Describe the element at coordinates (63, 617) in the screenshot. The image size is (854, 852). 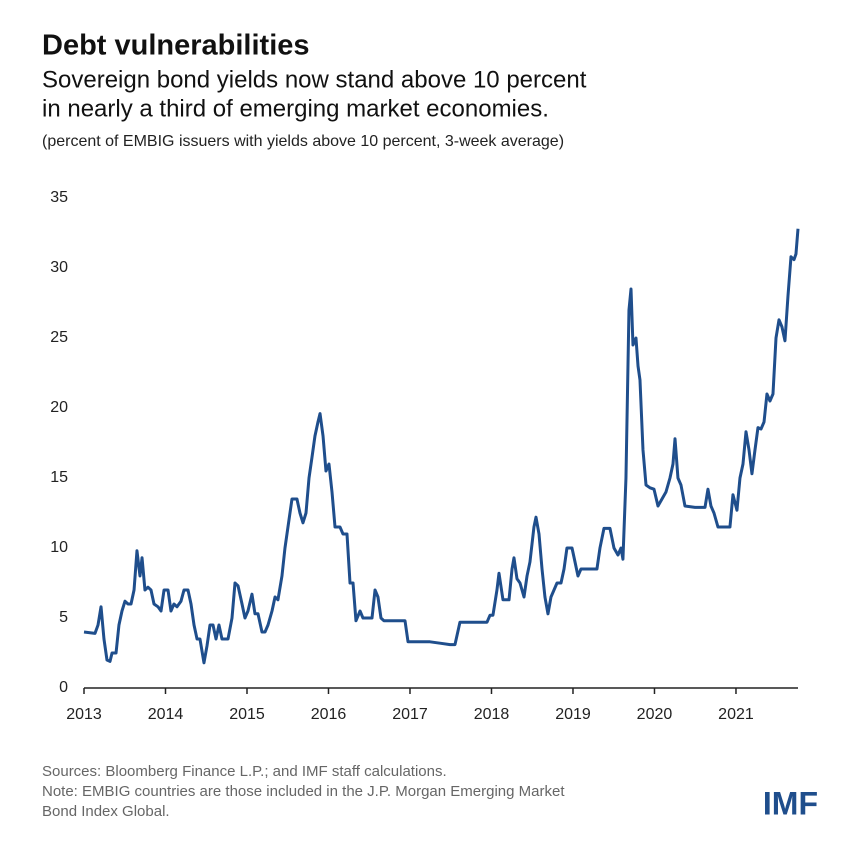
I see `y-tick-label: 5` at that location.